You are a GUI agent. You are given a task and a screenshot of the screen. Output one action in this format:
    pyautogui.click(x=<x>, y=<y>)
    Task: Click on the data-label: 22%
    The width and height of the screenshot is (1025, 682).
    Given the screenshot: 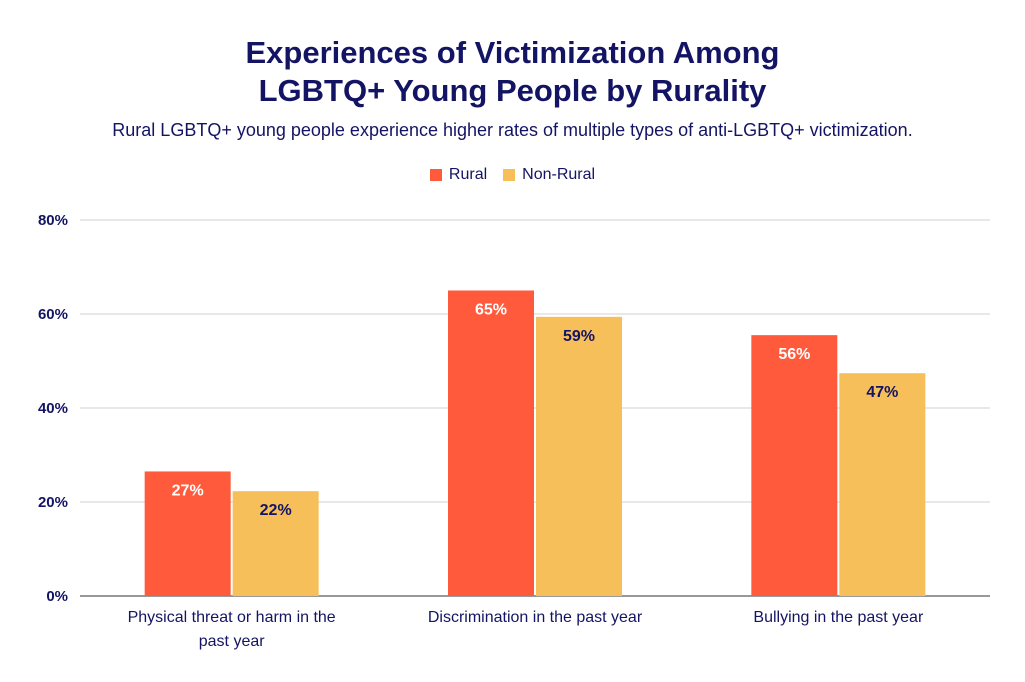 What is the action you would take?
    pyautogui.click(x=276, y=510)
    